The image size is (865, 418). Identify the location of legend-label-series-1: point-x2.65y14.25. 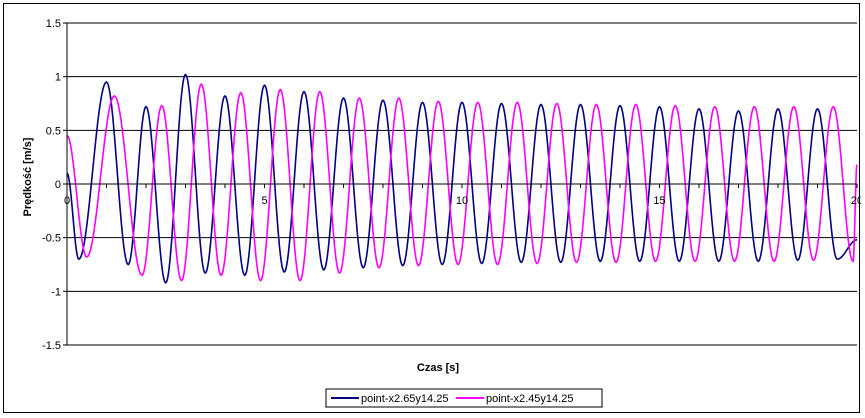
(404, 399).